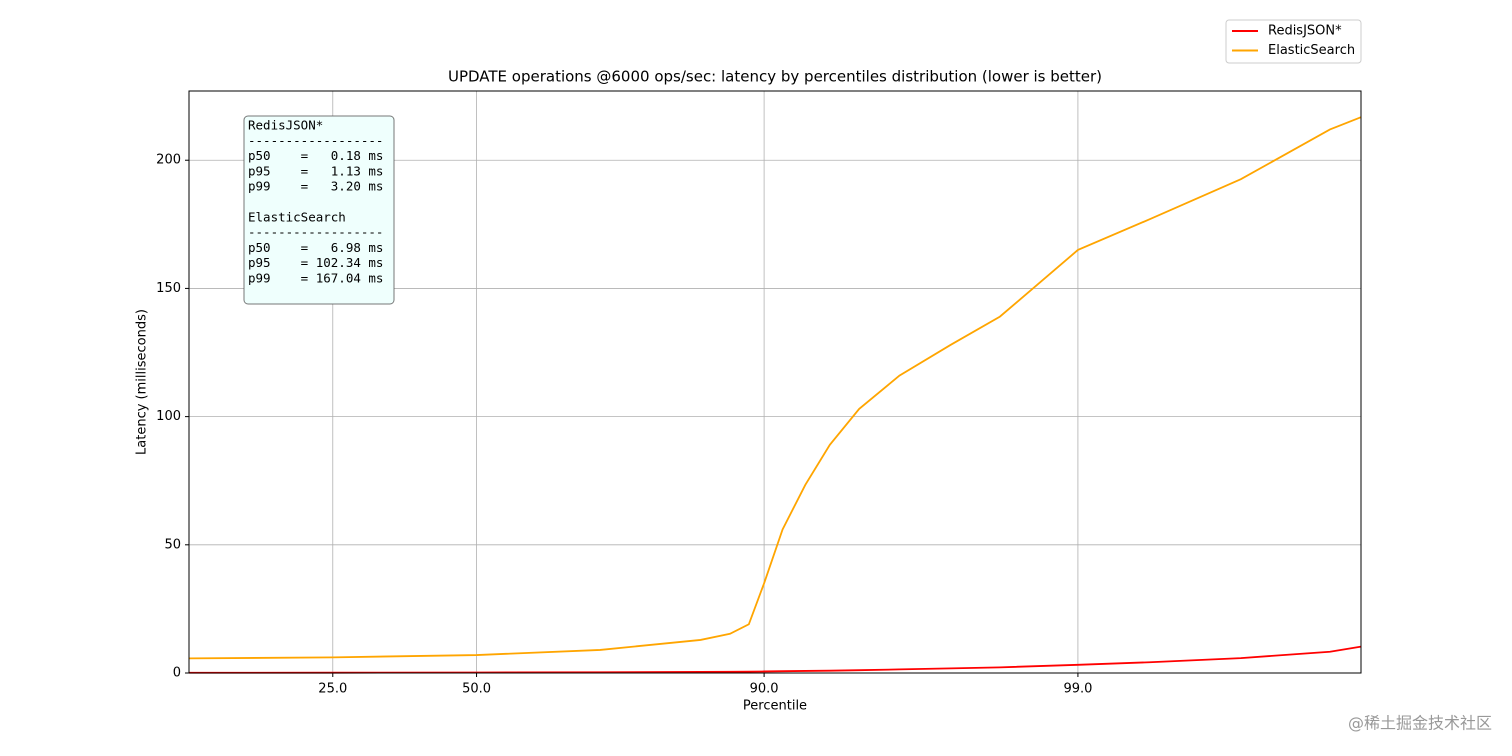 This screenshot has height=756, width=1512. Describe the element at coordinates (172, 544) in the screenshot. I see `y-tick-label: 50` at that location.